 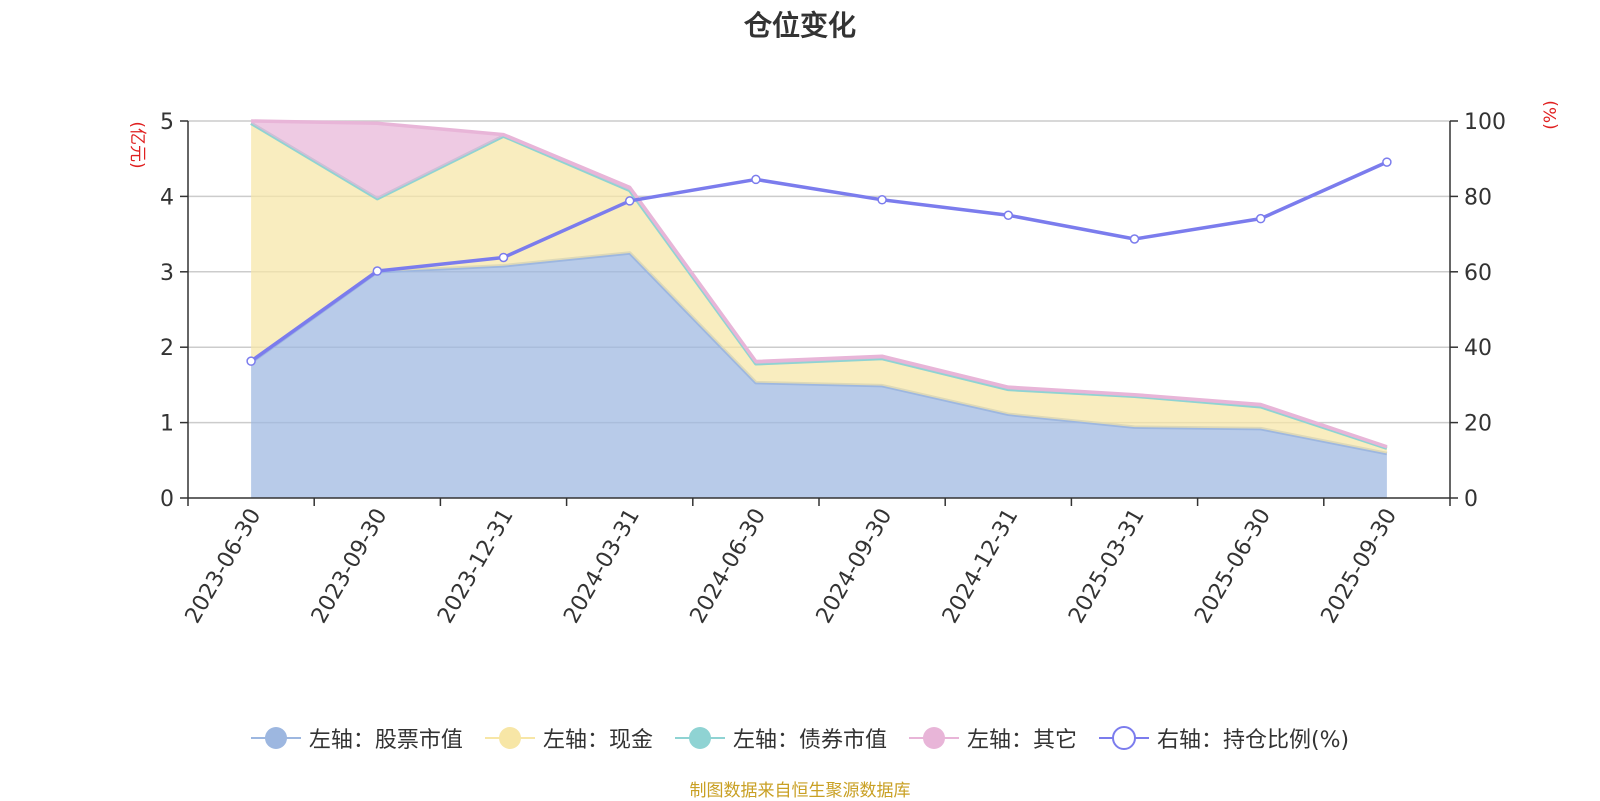 I want to click on x-axis-tick-label: 2023-12-31, so click(x=476, y=566).